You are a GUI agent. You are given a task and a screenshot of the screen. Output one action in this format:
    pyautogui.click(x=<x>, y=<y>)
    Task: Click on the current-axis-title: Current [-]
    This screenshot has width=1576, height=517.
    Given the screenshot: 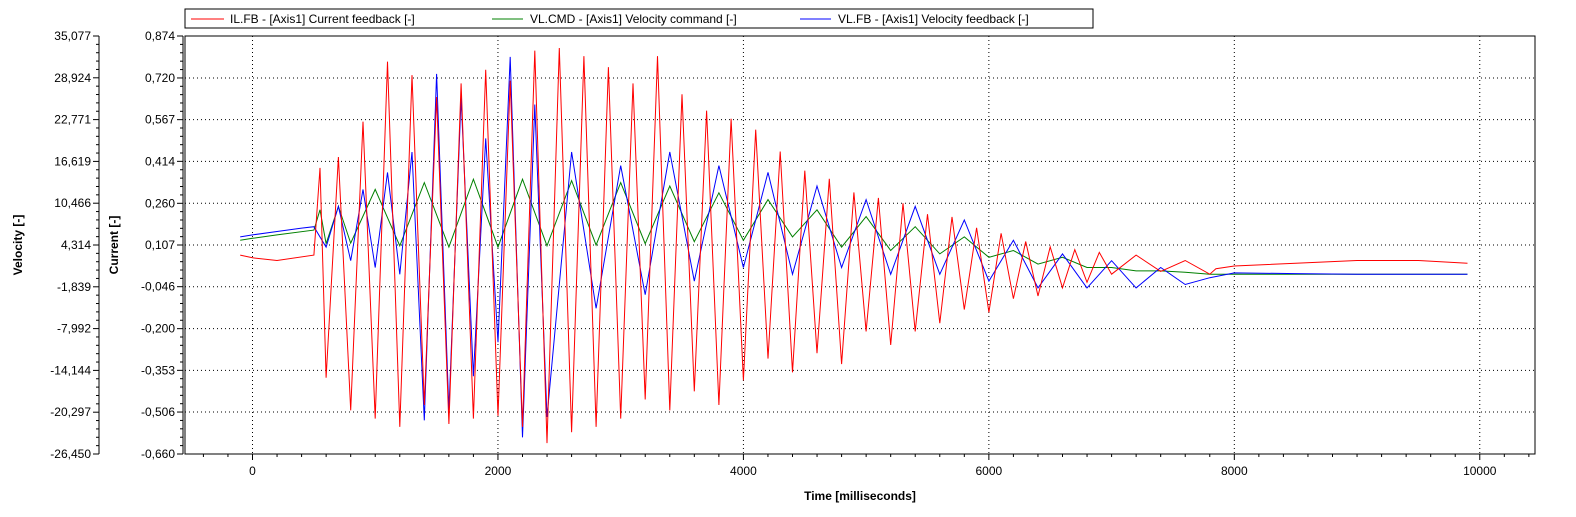 What is the action you would take?
    pyautogui.click(x=114, y=245)
    